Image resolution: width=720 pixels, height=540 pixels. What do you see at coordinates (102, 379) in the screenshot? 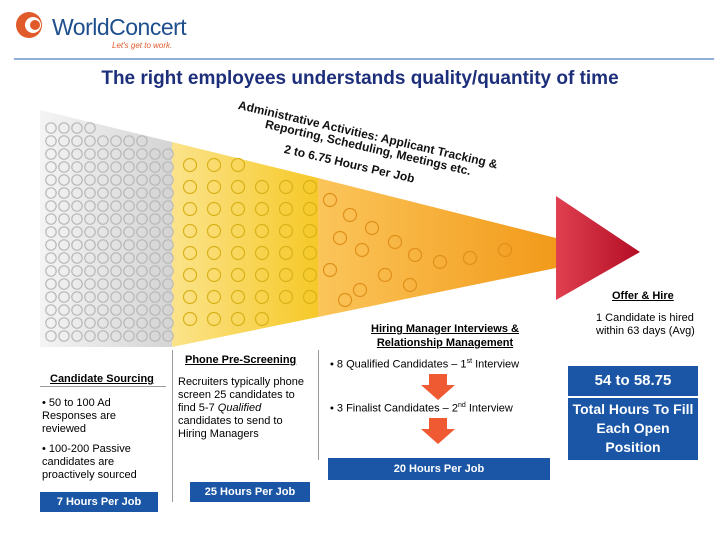
I see `sourcing-heading: Candidate Sourcing` at bounding box center [102, 379].